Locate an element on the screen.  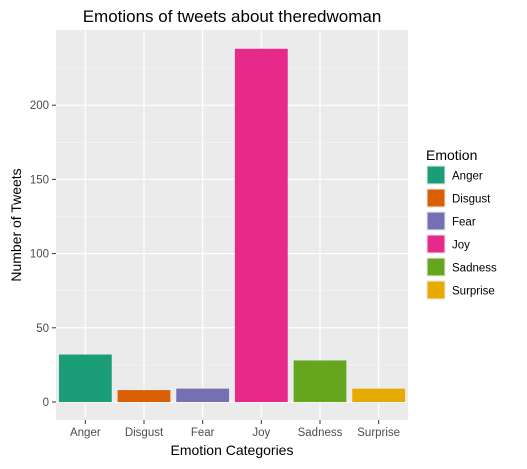
legend-label-fear: Fear is located at coordinates (464, 223).